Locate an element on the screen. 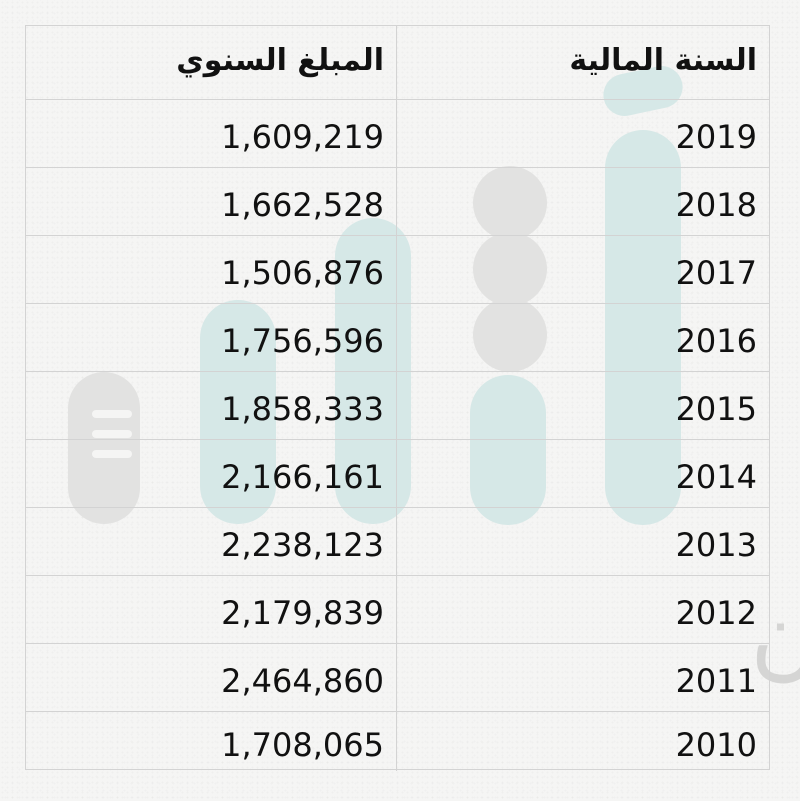 This screenshot has width=800, height=801. cell-amount: 1,858,333 is located at coordinates (302, 408).